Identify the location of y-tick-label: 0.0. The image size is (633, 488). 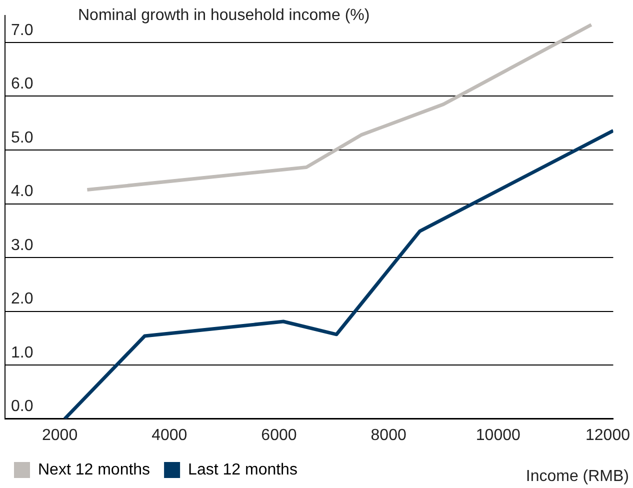
(22, 407).